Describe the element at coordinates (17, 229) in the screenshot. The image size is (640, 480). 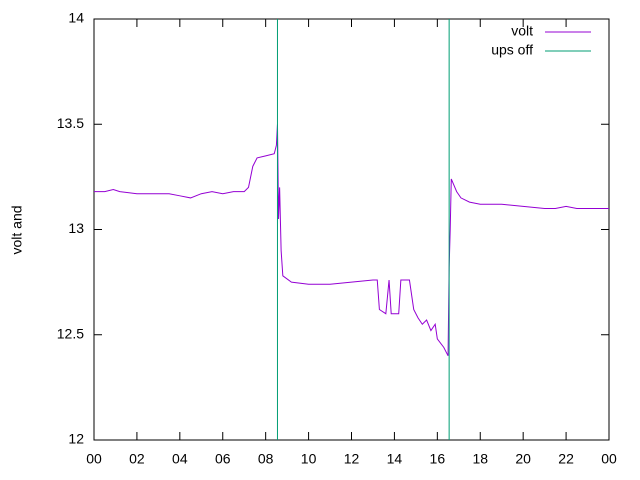
I see `y-axis-label: volt and` at that location.